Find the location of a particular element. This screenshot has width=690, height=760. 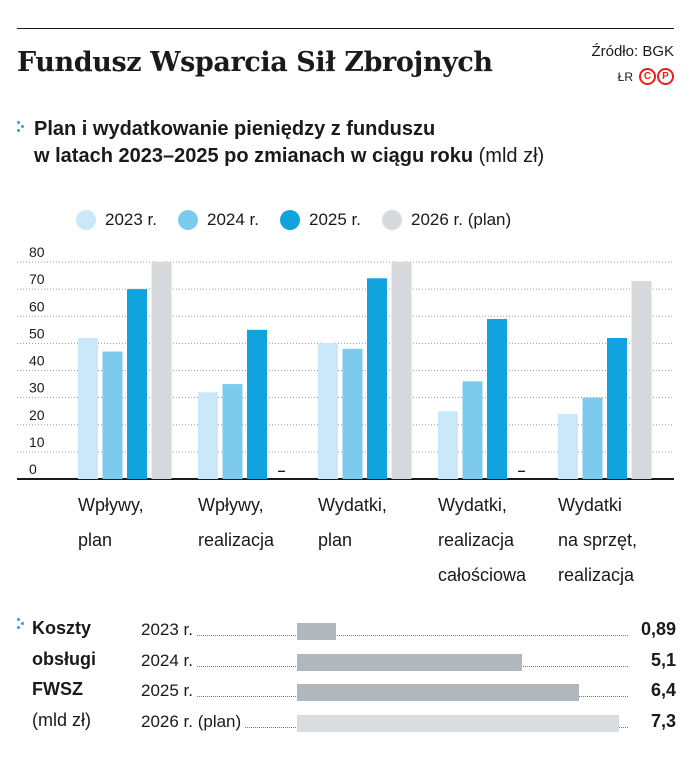

costs-label-line-1: Koszty is located at coordinates (62, 628).